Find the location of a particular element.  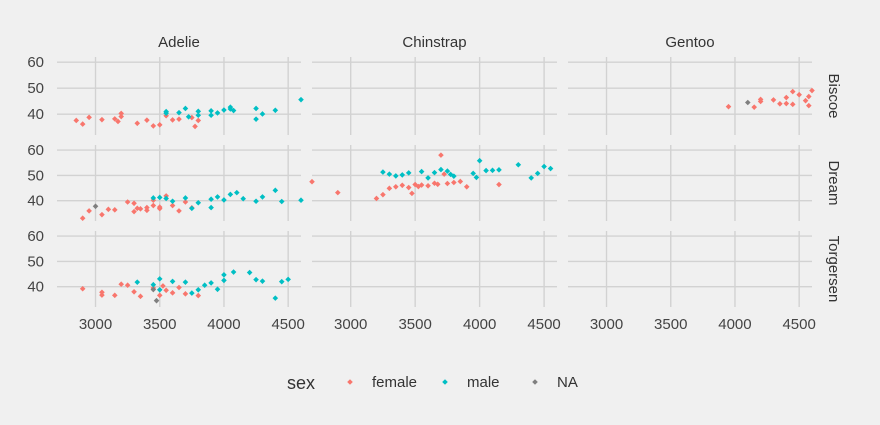

x-tick-label: 3500 is located at coordinates (159, 324).